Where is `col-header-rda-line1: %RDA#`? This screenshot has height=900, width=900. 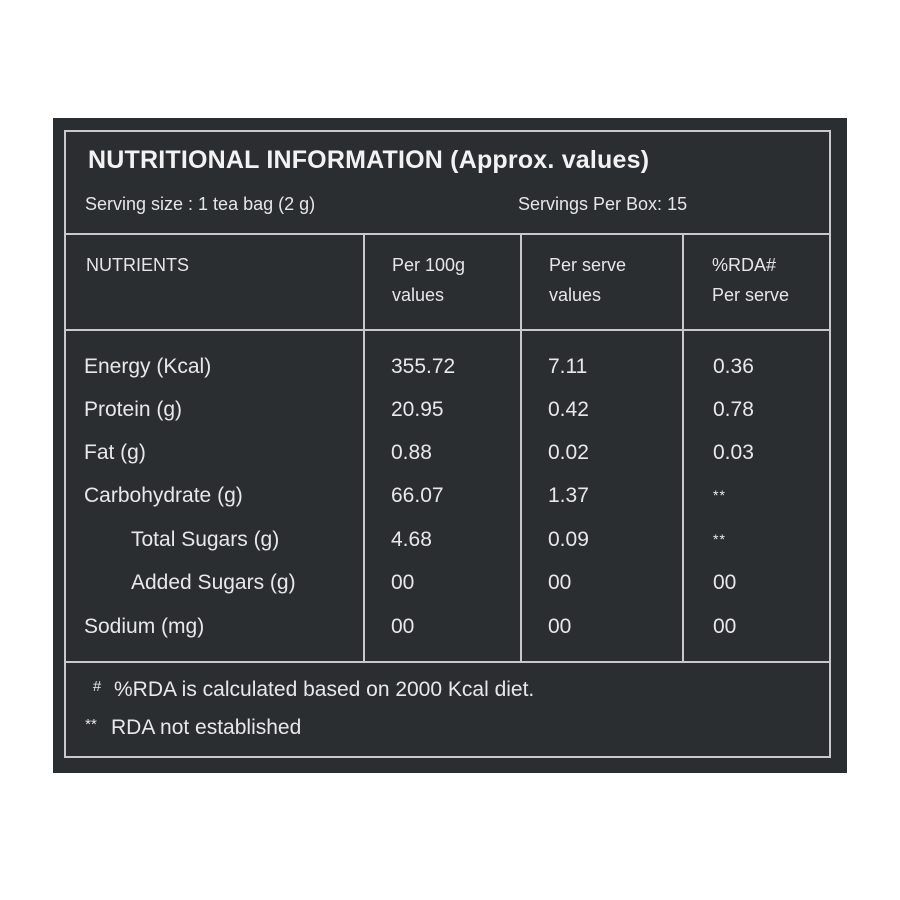
col-header-rda-line1: %RDA# is located at coordinates (744, 265).